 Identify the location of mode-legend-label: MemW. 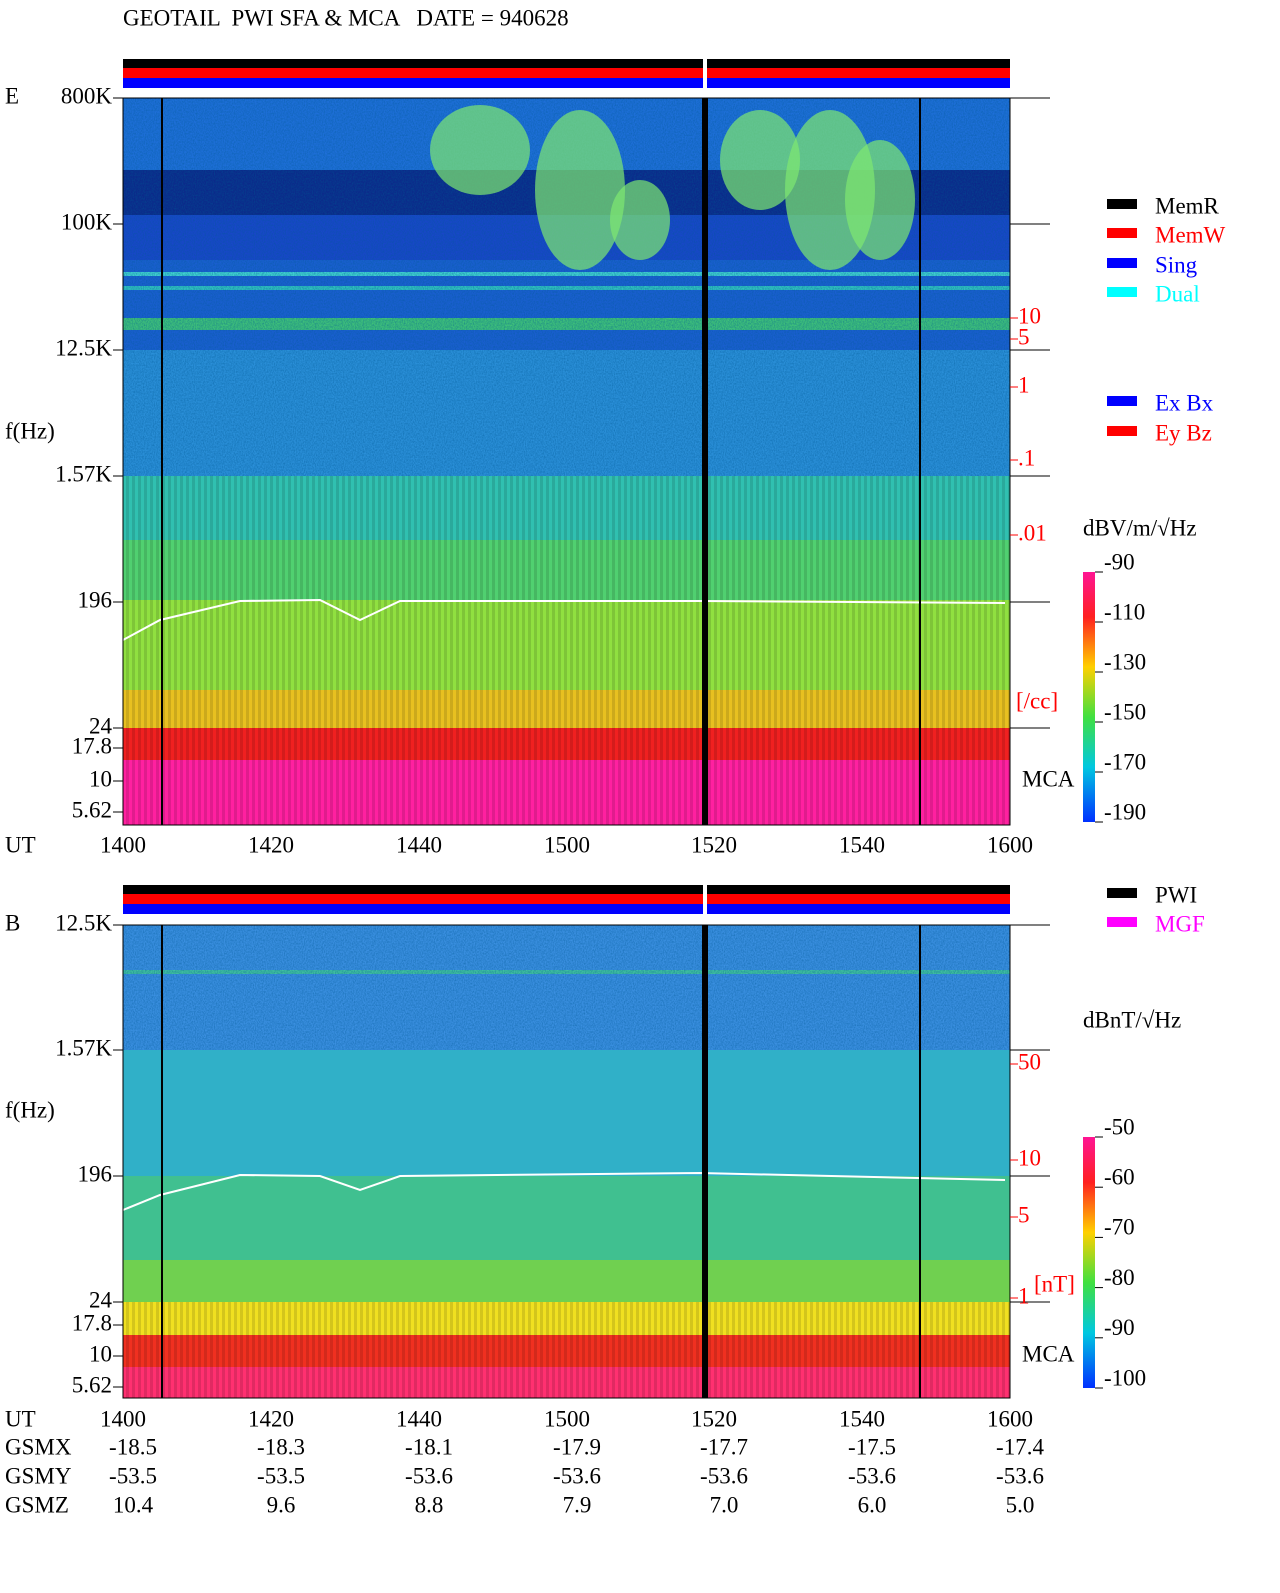
(1190, 234).